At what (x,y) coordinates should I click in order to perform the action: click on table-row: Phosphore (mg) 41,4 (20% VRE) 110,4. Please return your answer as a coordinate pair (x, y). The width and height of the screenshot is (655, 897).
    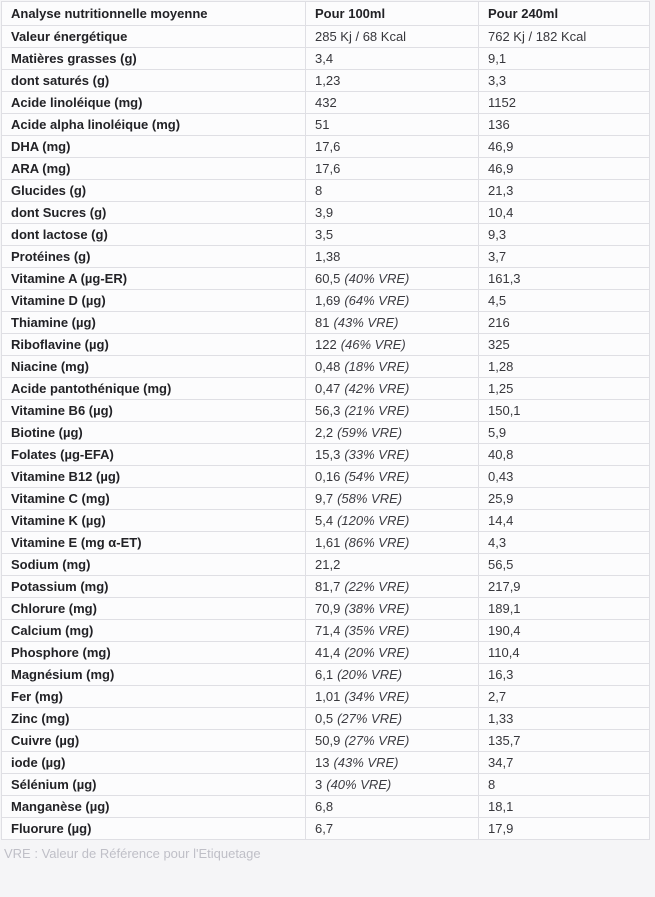
    Looking at the image, I should click on (325, 652).